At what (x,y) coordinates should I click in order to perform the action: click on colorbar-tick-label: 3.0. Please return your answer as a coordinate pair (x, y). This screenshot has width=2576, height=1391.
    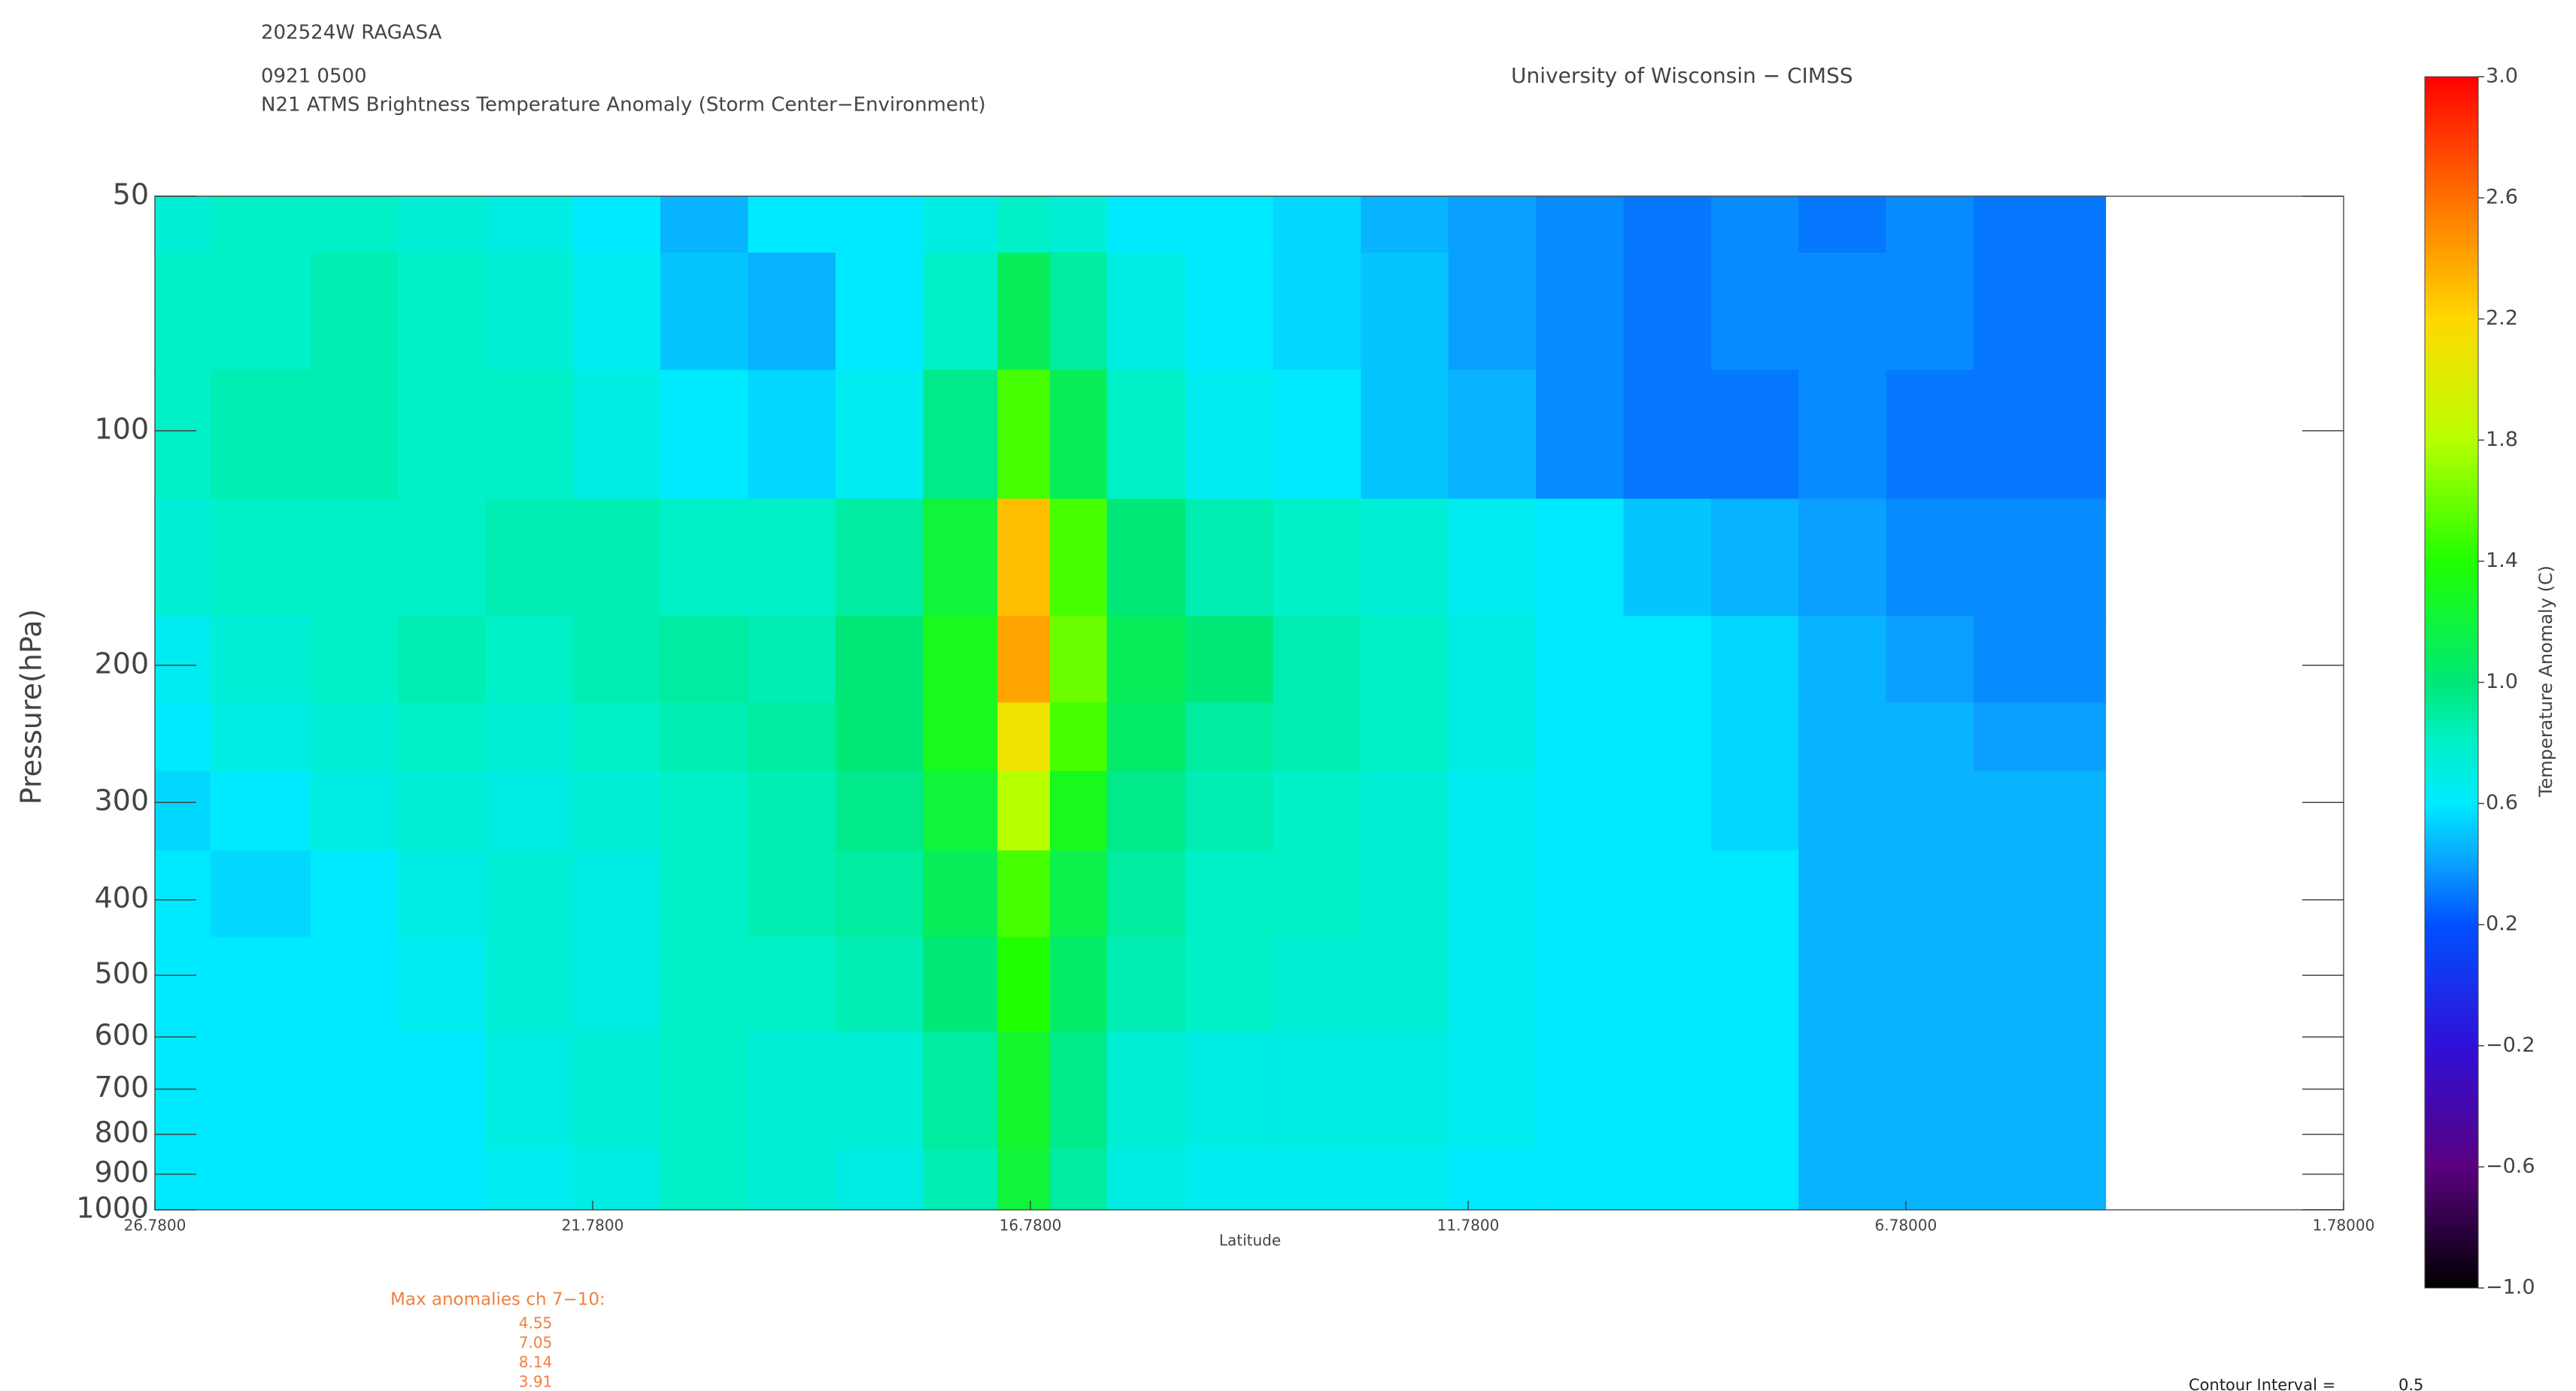
    Looking at the image, I should click on (2502, 76).